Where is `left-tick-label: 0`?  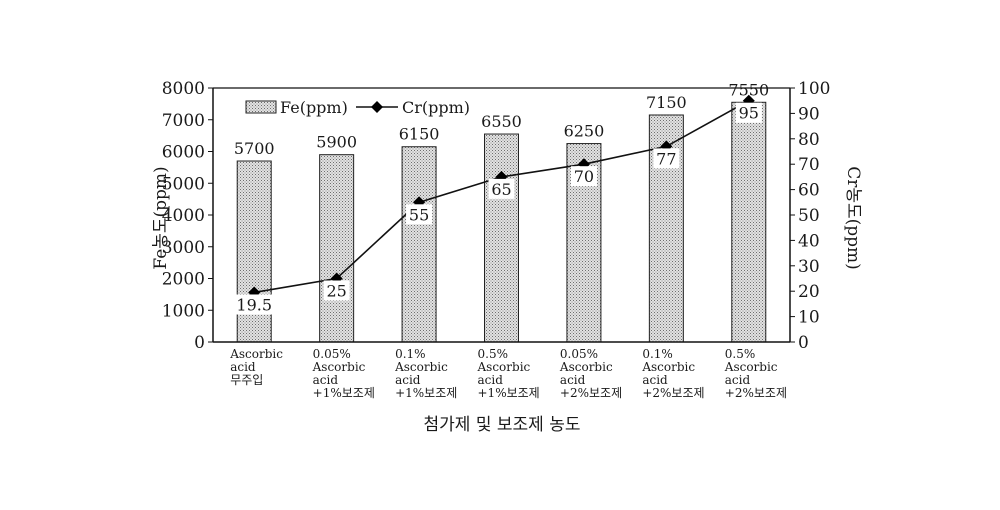
left-tick-label: 0 is located at coordinates (199, 343).